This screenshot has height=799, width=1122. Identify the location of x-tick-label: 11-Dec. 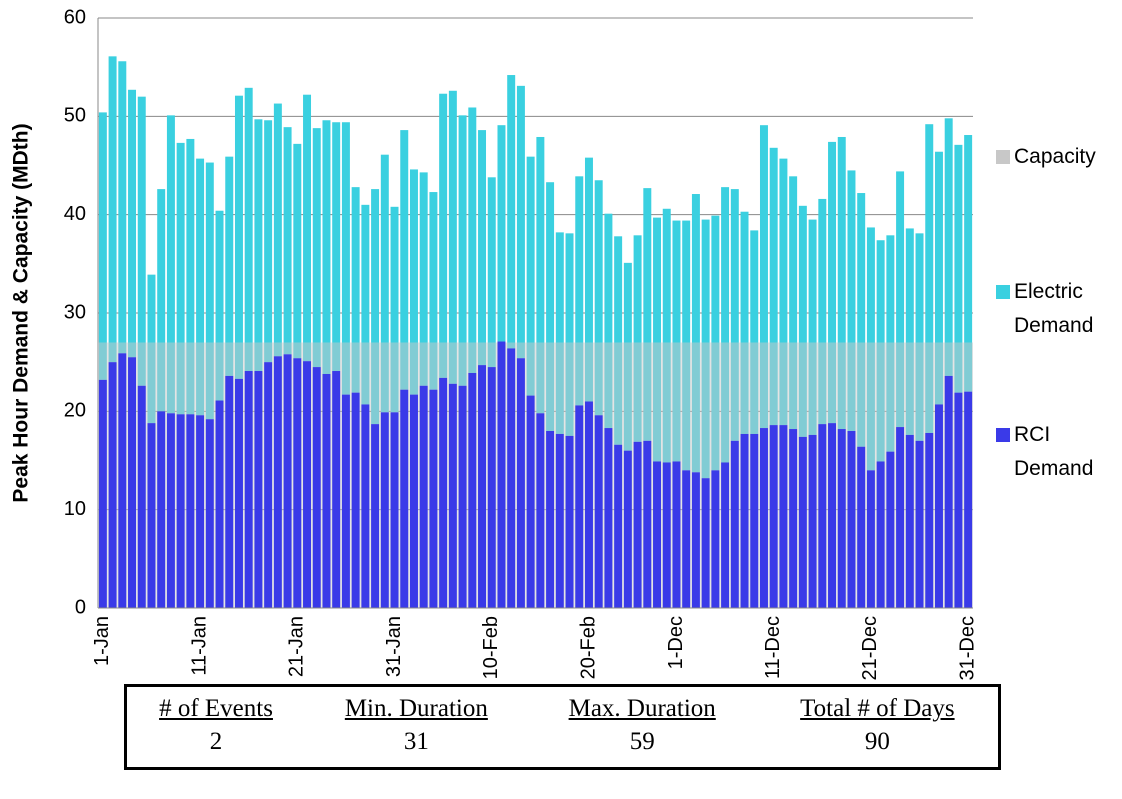
(773, 647).